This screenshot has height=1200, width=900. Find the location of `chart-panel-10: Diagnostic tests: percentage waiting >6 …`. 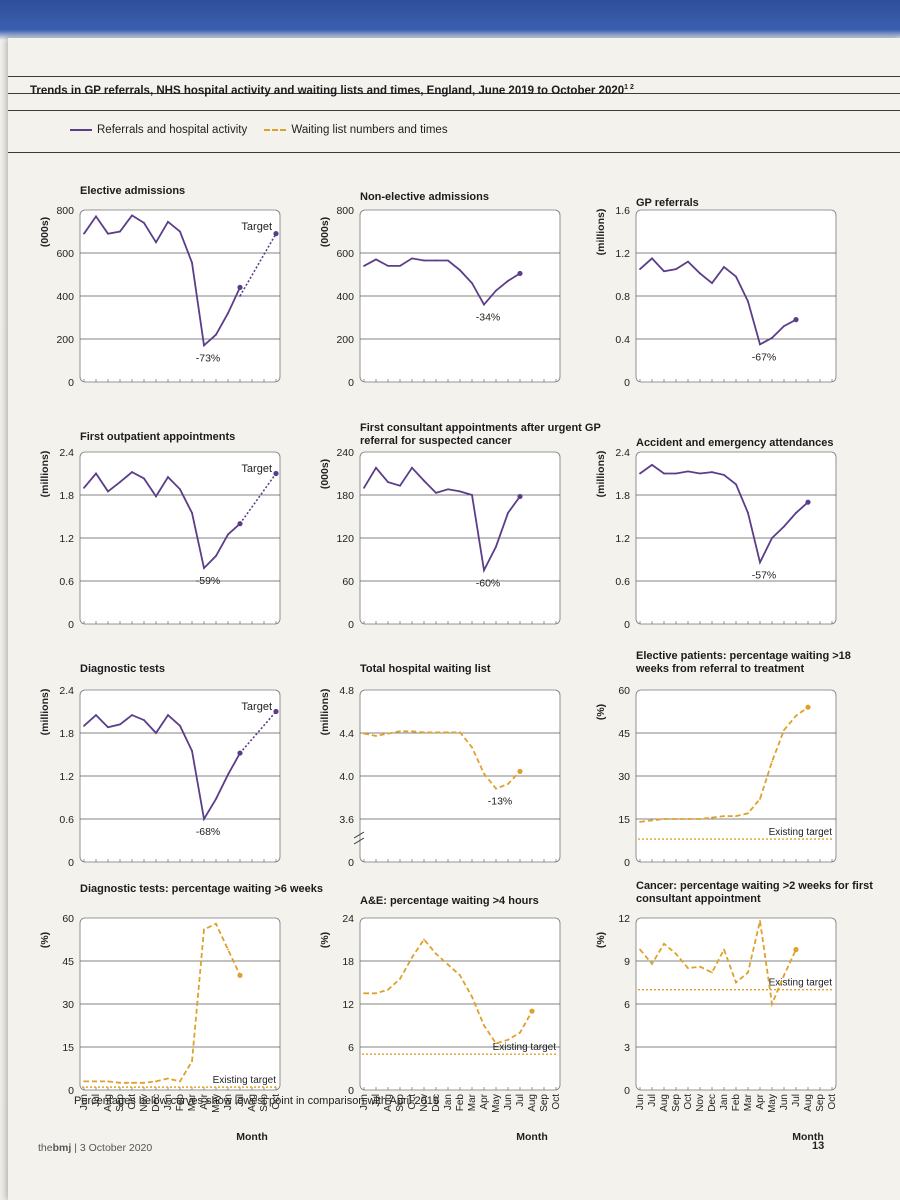

chart-panel-10: Diagnostic tests: percentage waiting >6 … is located at coordinates (181, 1013).